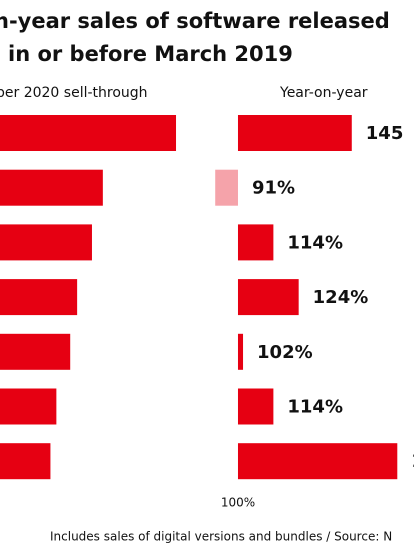 The height and width of the screenshot is (552, 414). I want to click on value-label: 102%, so click(285, 352).